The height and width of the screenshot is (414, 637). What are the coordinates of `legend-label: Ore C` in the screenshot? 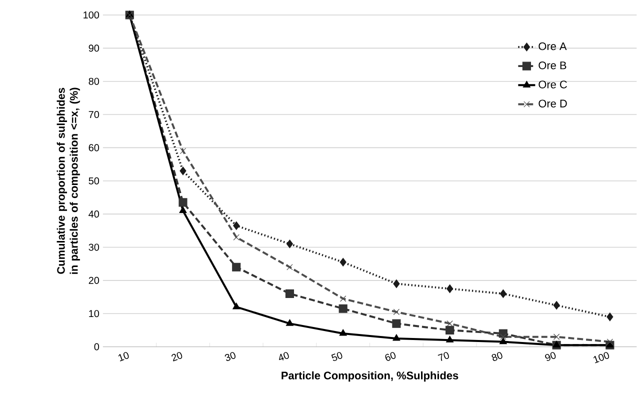 It's located at (552, 84).